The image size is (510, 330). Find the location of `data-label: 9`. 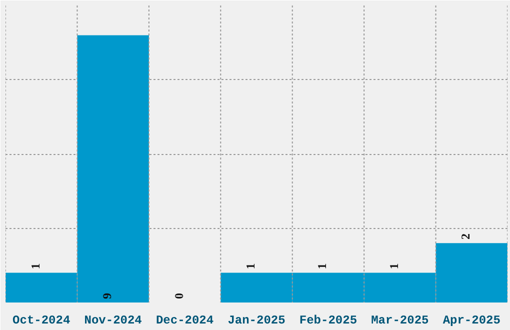

data-label: 9 is located at coordinates (107, 295).